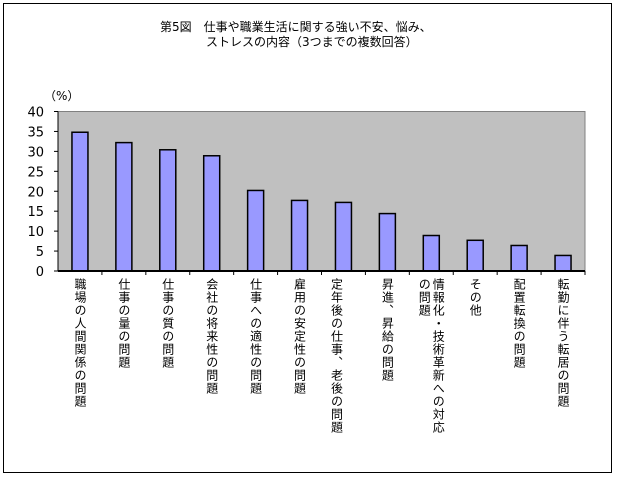 This screenshot has width=617, height=477. What do you see at coordinates (35, 192) in the screenshot?
I see `y-tick-label: 20` at bounding box center [35, 192].